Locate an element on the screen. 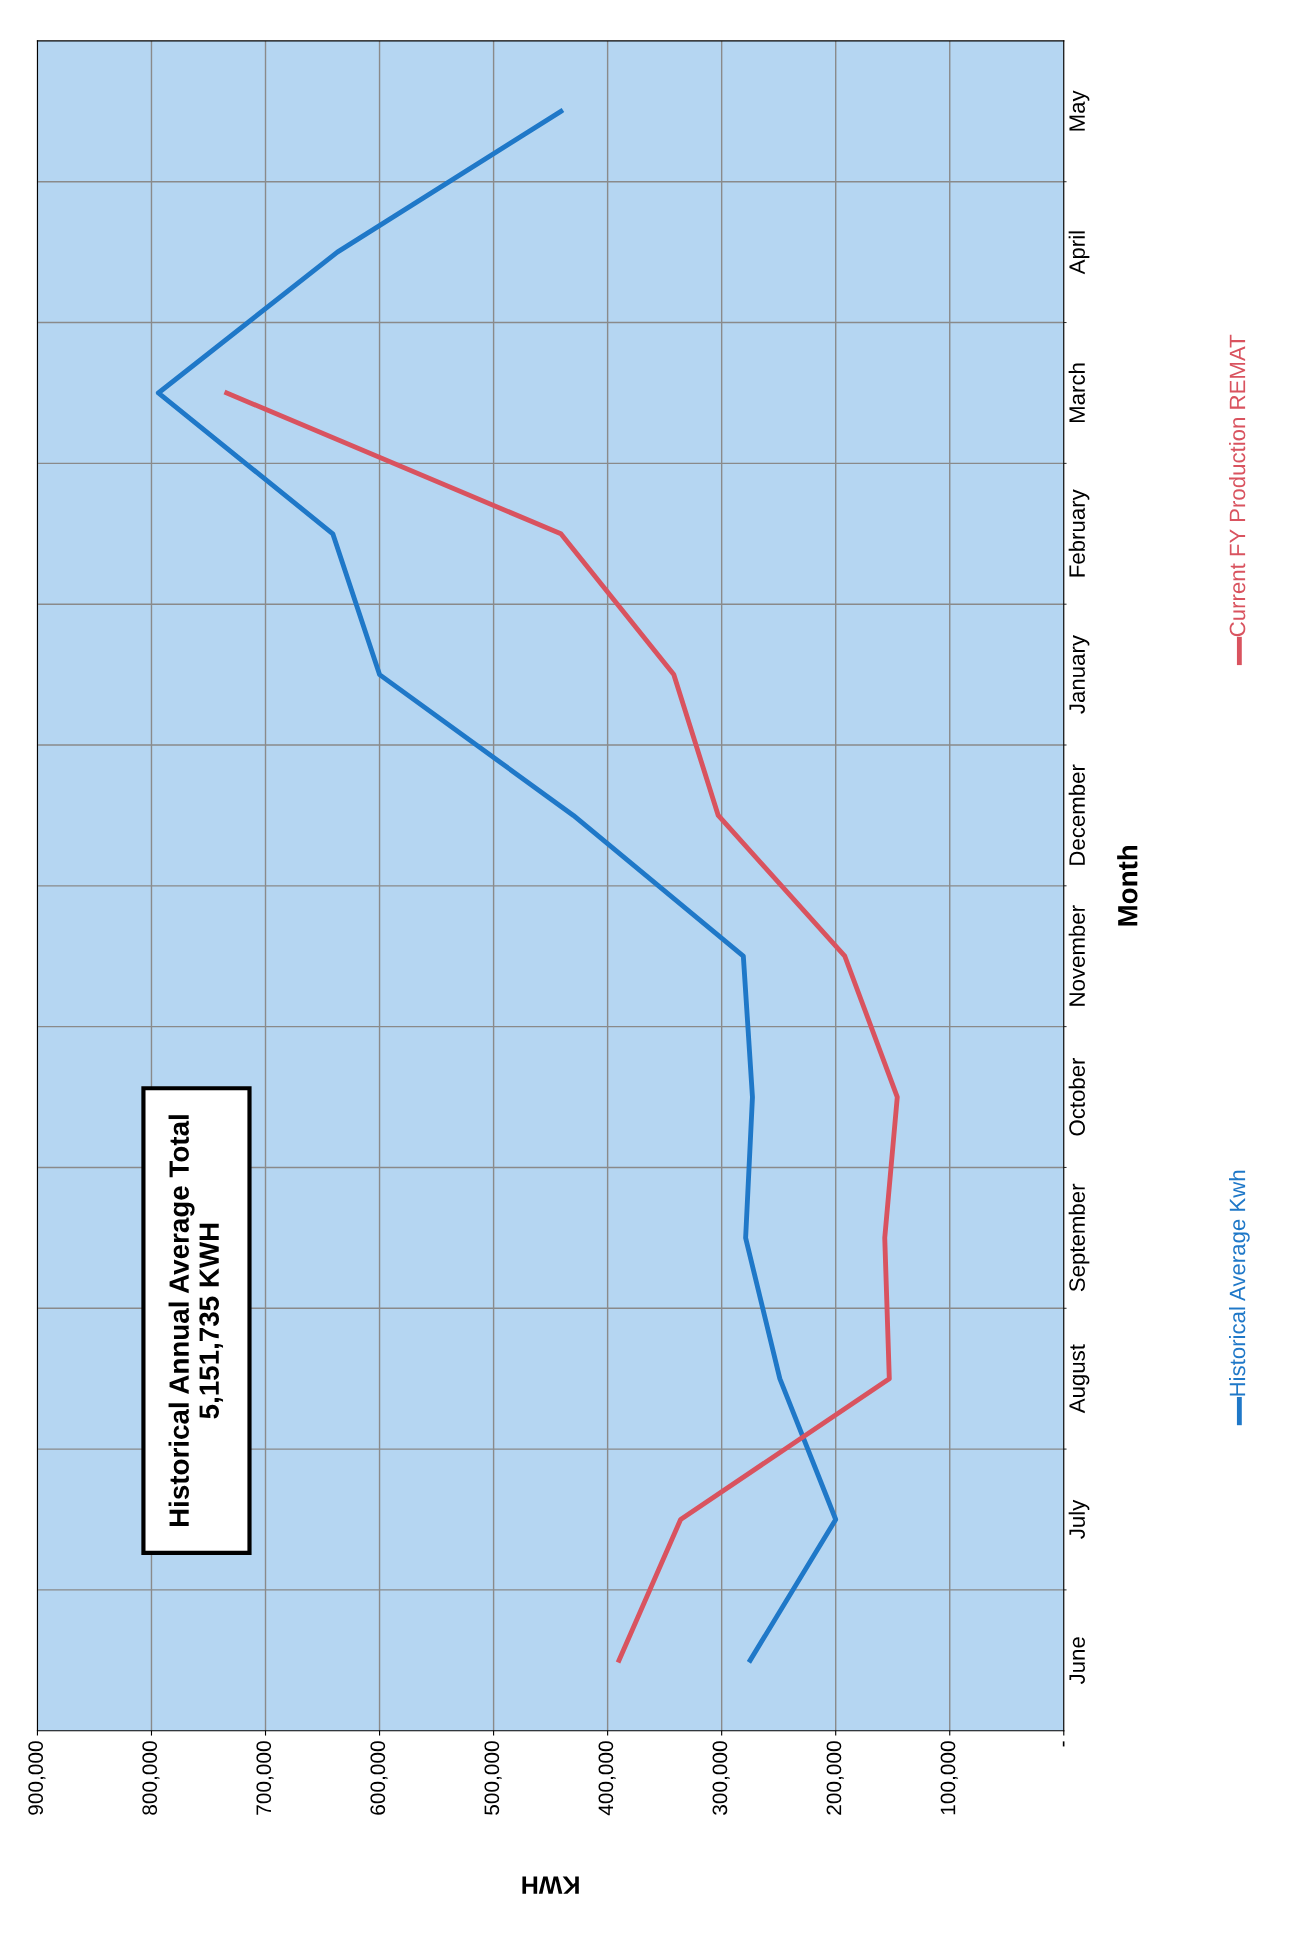  x-tick-label: 200,000 is located at coordinates (835, 1778).